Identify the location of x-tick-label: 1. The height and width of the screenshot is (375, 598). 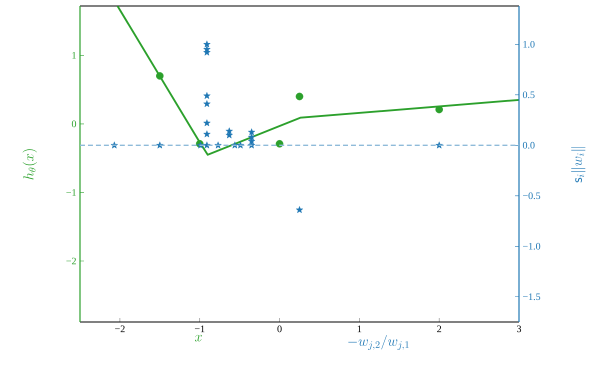
(360, 329).